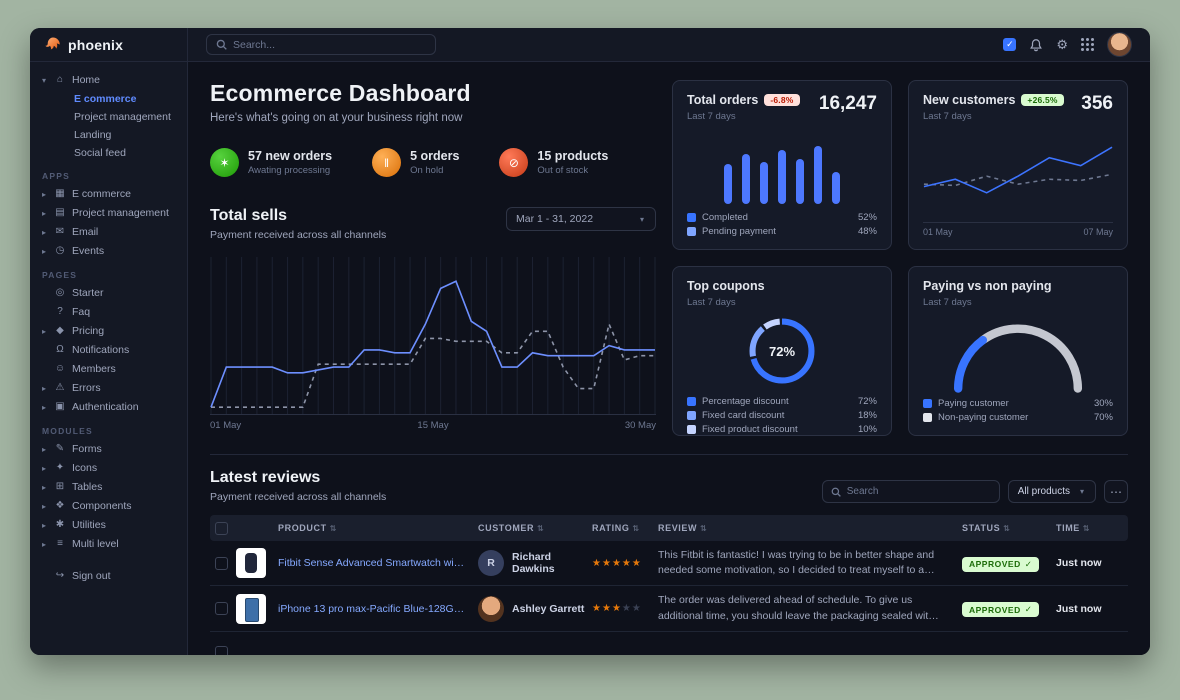 Image resolution: width=1180 pixels, height=700 pixels. What do you see at coordinates (1001, 564) in the screenshot?
I see `status-badge: APPROVED ✓` at bounding box center [1001, 564].